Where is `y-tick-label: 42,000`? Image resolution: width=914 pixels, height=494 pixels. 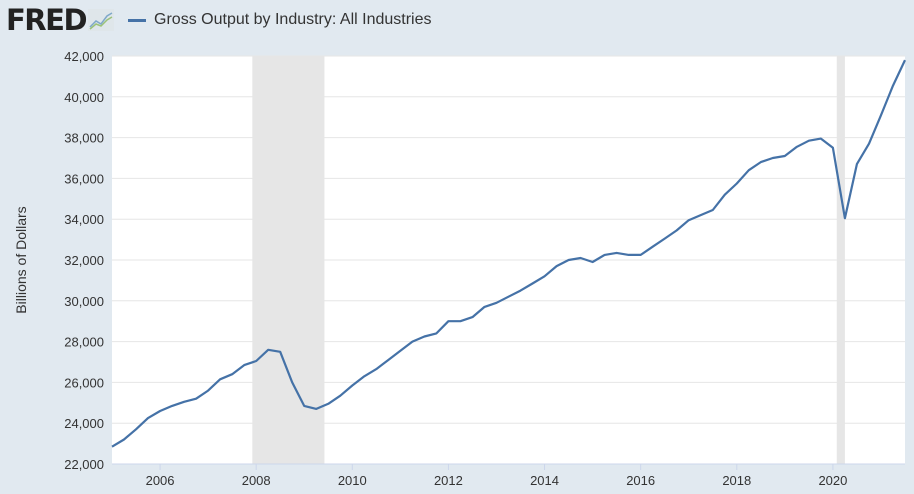
y-tick-label: 42,000 is located at coordinates (84, 56).